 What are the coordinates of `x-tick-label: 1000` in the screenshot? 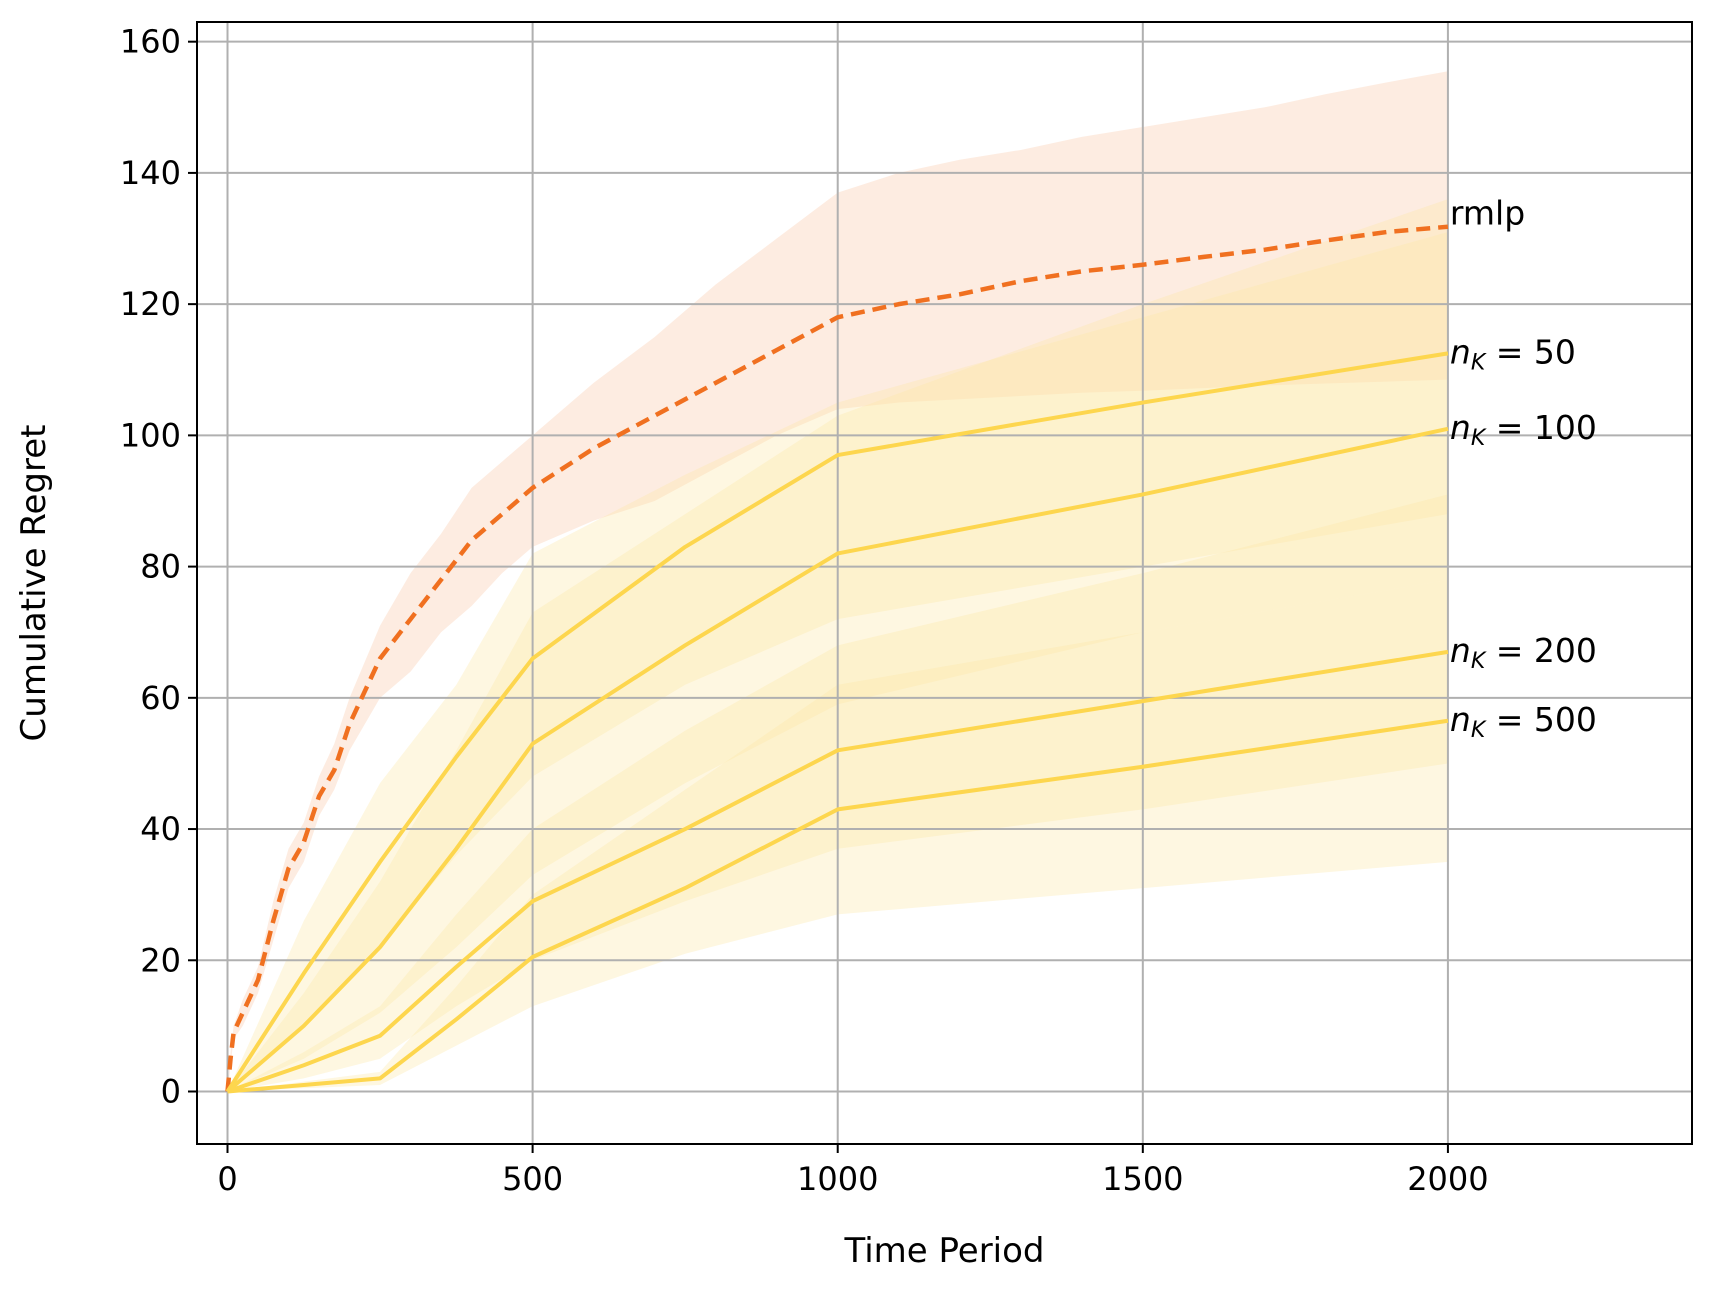 It's located at (837, 1179).